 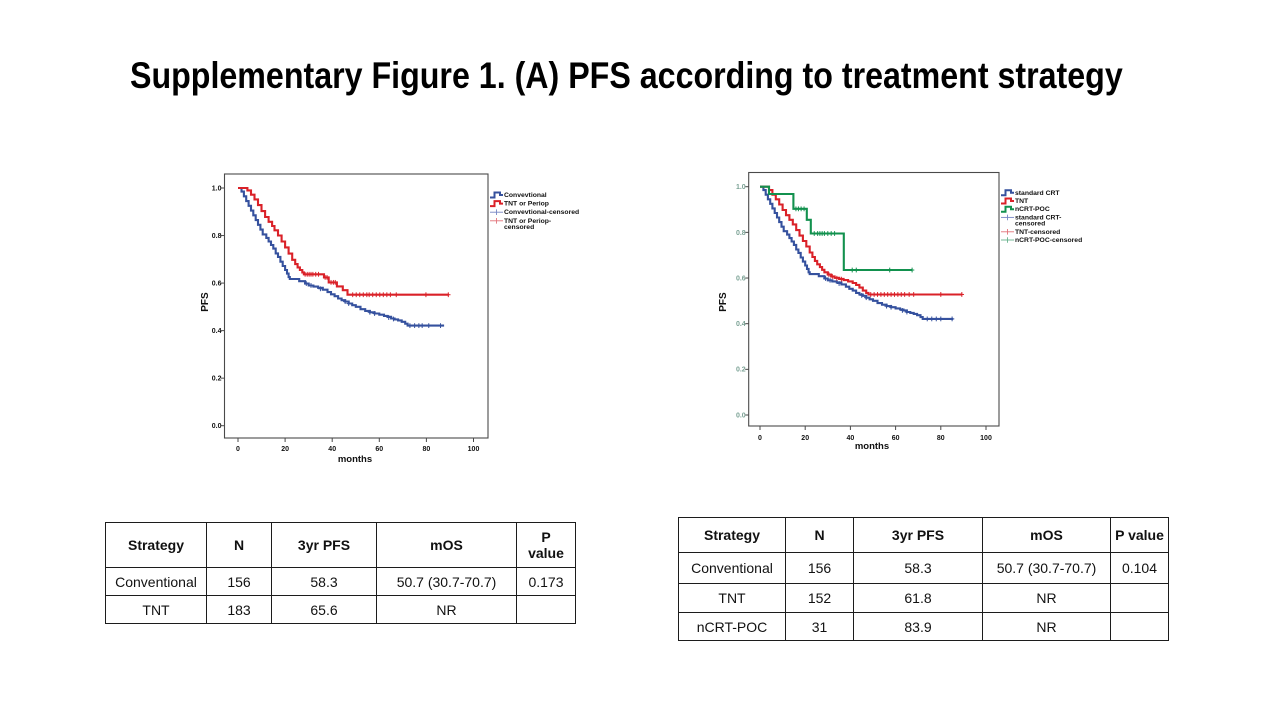 I want to click on header-cell: N, so click(x=819, y=535).